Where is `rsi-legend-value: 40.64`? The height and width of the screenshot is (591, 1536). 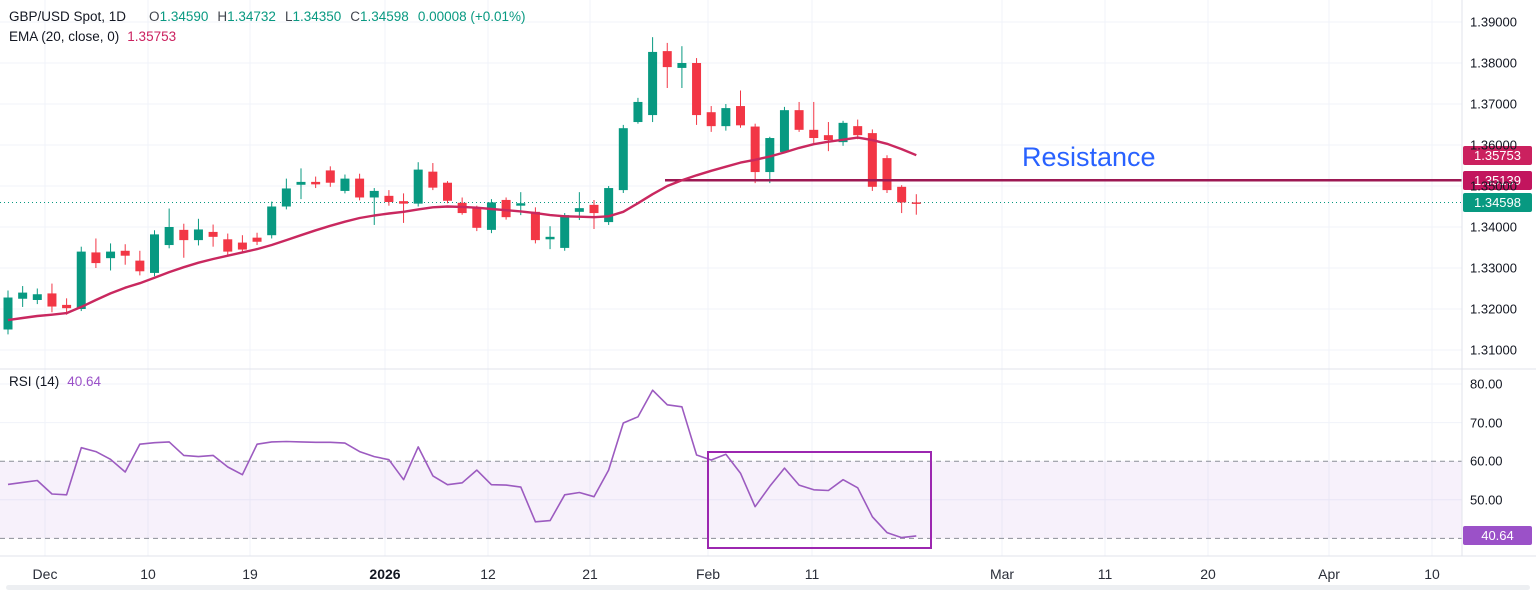 rsi-legend-value: 40.64 is located at coordinates (84, 381).